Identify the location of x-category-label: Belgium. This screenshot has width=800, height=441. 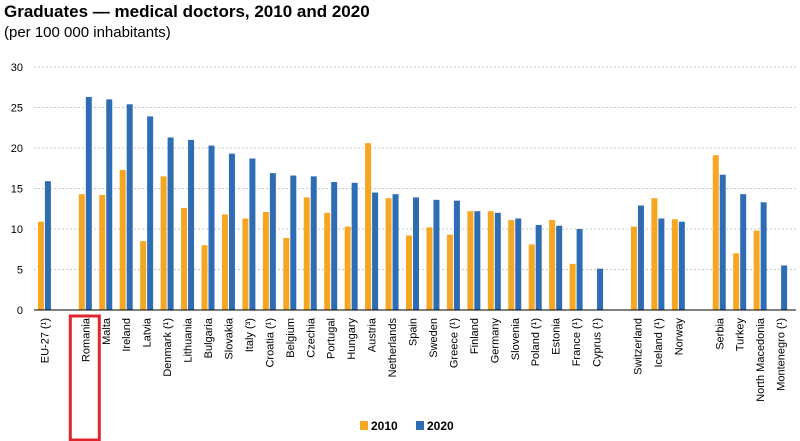
(291, 338).